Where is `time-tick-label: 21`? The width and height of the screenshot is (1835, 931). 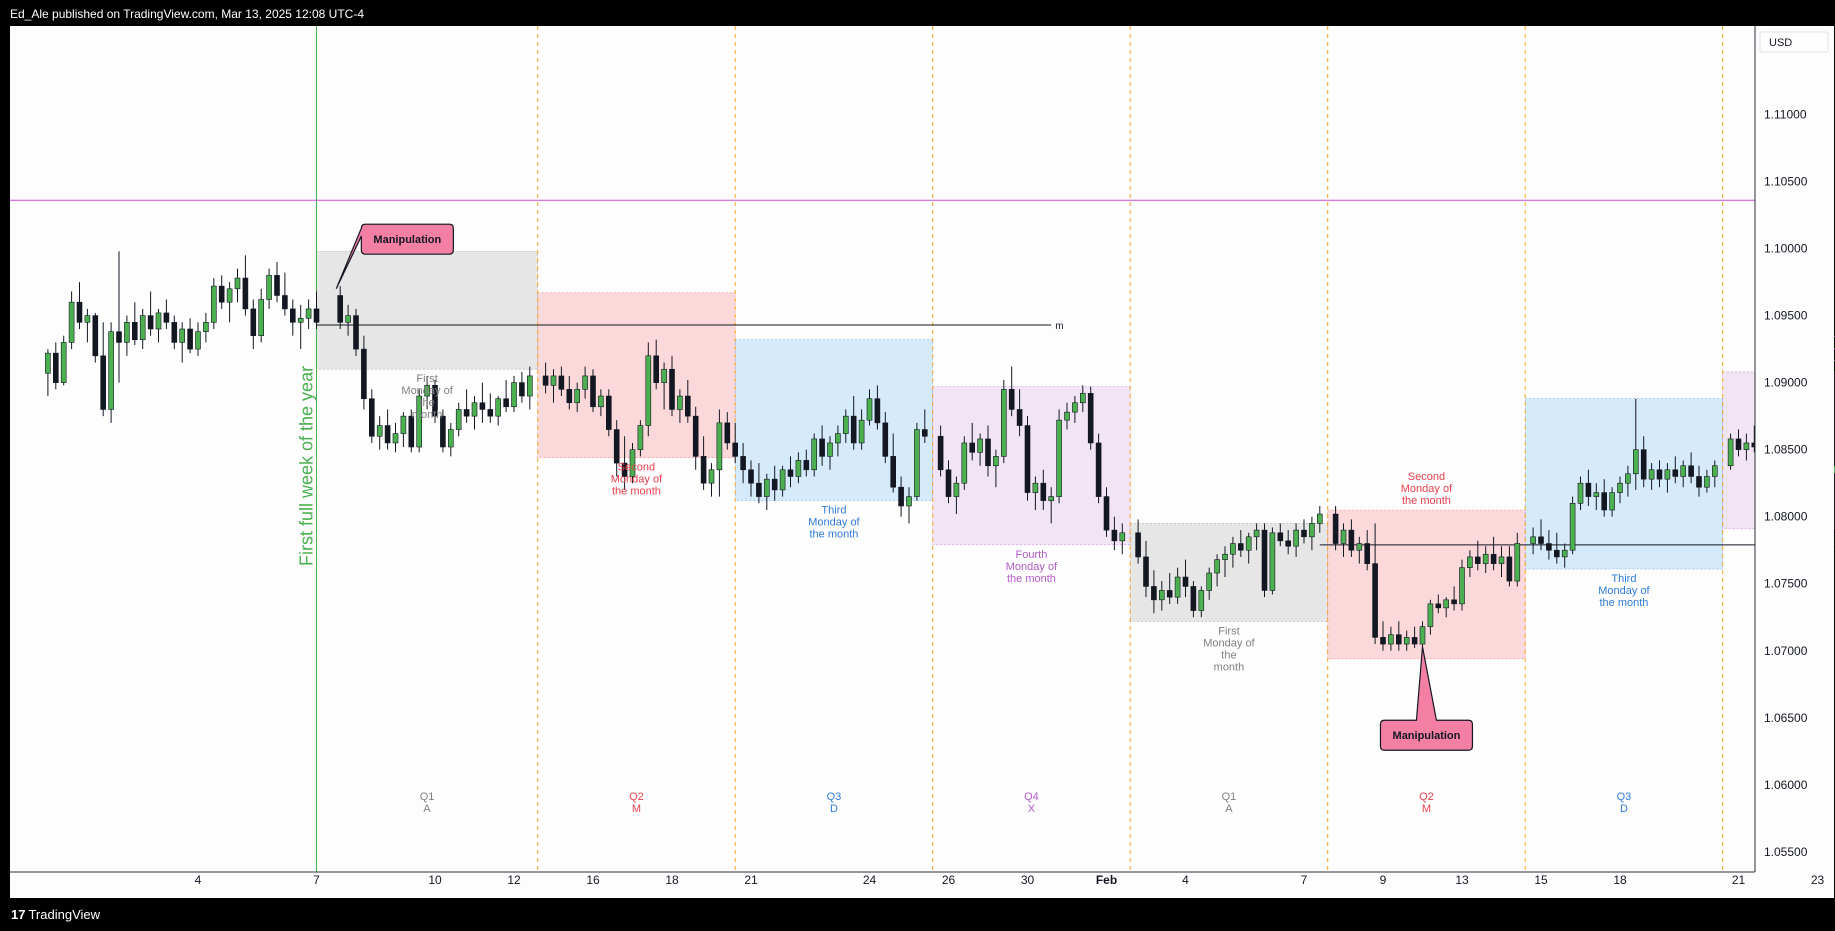
time-tick-label: 21 is located at coordinates (751, 880).